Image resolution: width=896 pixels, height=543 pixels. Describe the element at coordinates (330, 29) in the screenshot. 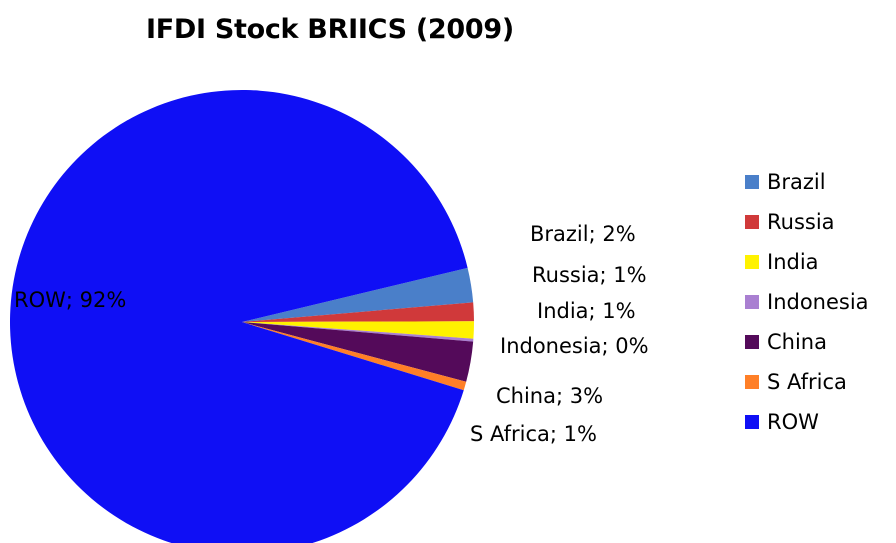

I see `chart-title: IFDI Stock BRIICS (2009)` at that location.